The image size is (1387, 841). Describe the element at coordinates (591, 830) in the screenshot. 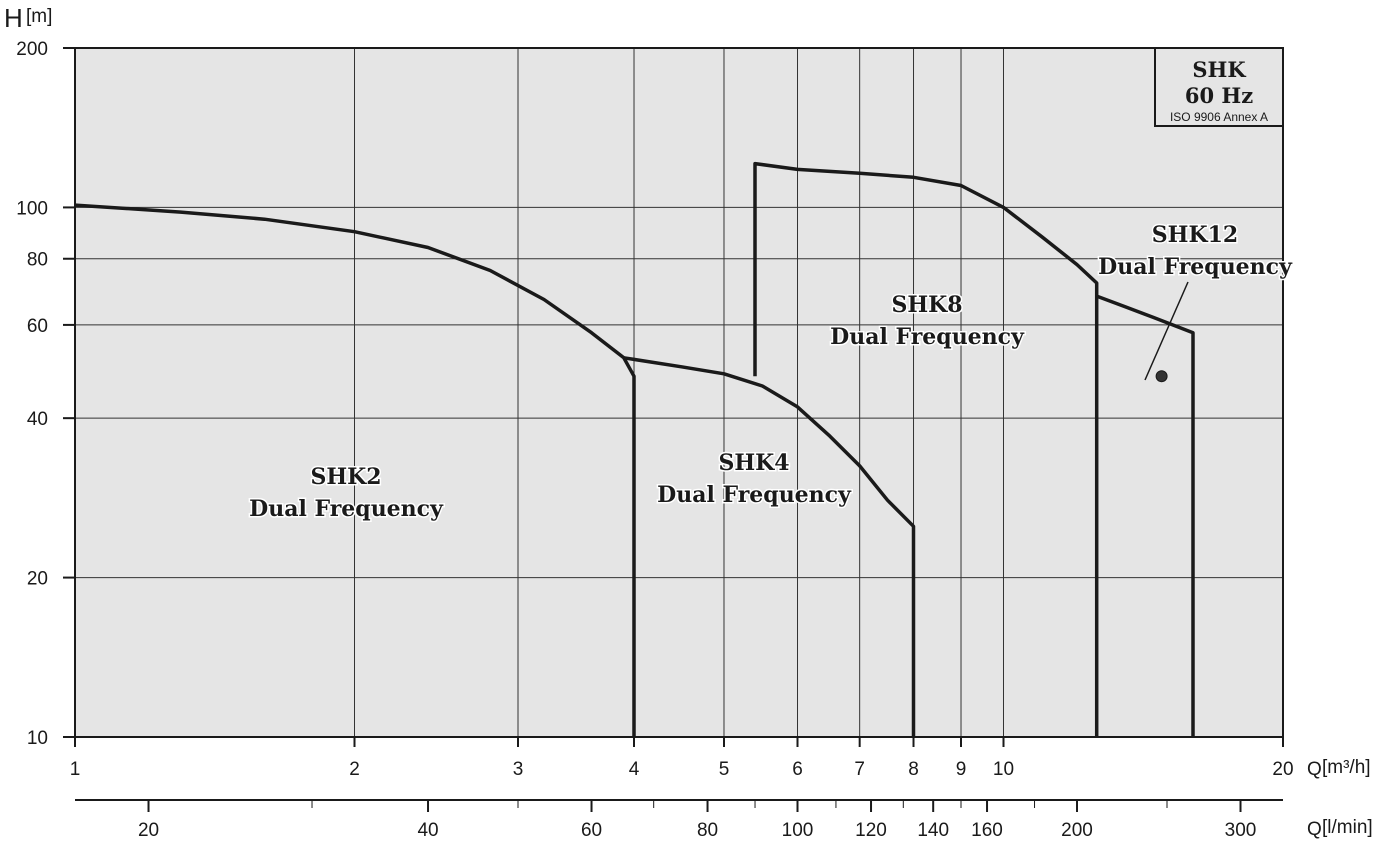

I see `secondary-x-tick-label: 60` at that location.